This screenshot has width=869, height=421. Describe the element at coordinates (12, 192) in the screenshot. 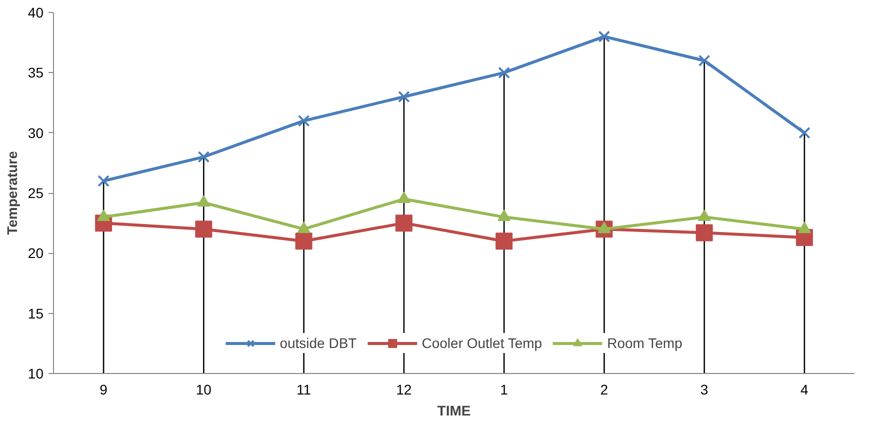

I see `y-axis-title: Temperature` at that location.